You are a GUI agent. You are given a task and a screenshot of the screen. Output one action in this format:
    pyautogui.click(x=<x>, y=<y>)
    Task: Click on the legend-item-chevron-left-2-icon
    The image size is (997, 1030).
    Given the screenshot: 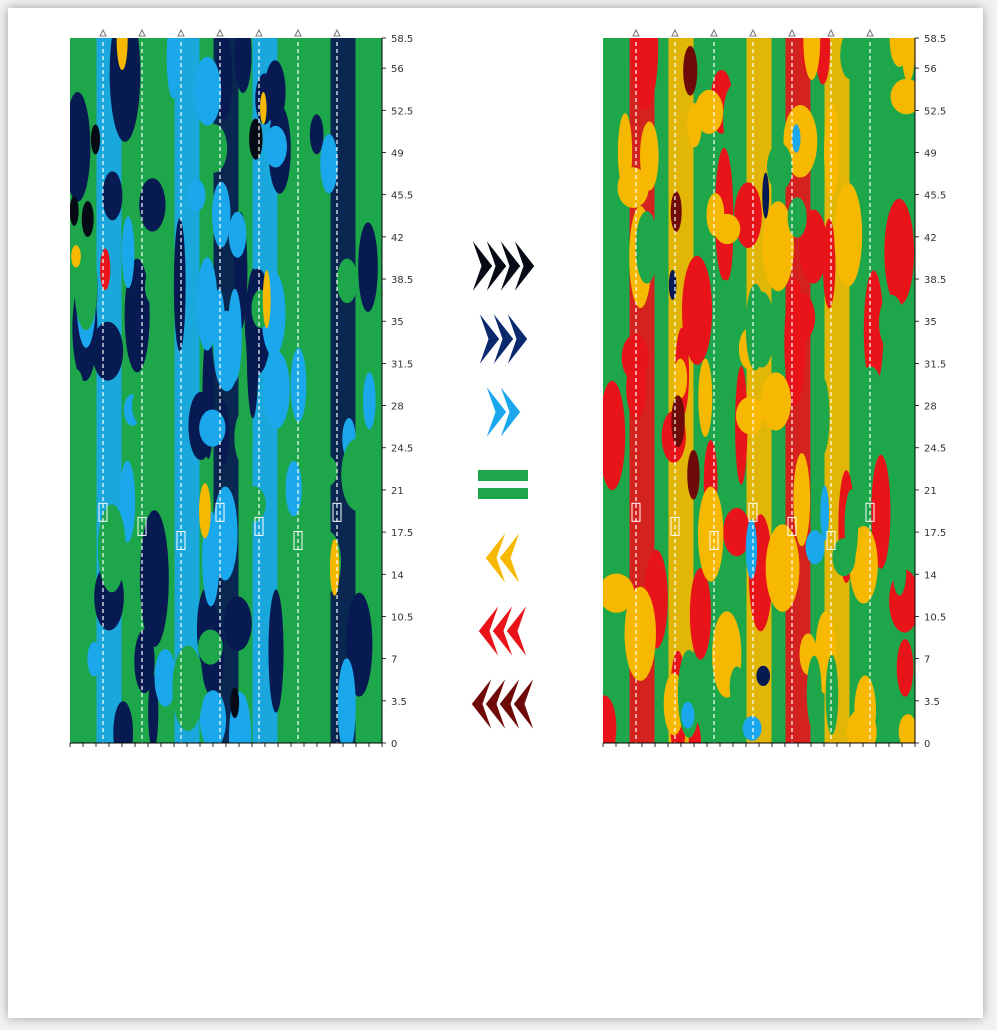 What is the action you would take?
    pyautogui.click(x=503, y=558)
    